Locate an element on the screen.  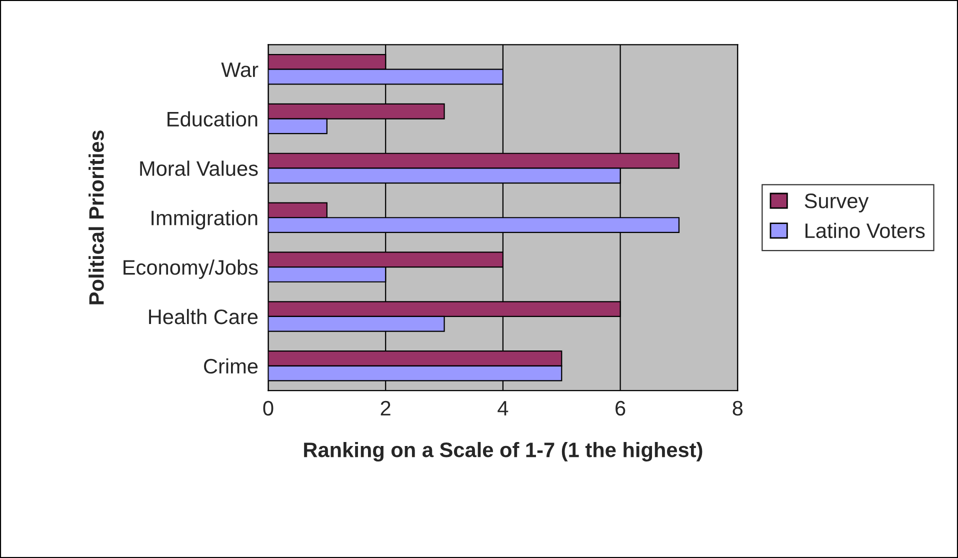
y-tick-label: Education is located at coordinates (213, 119).